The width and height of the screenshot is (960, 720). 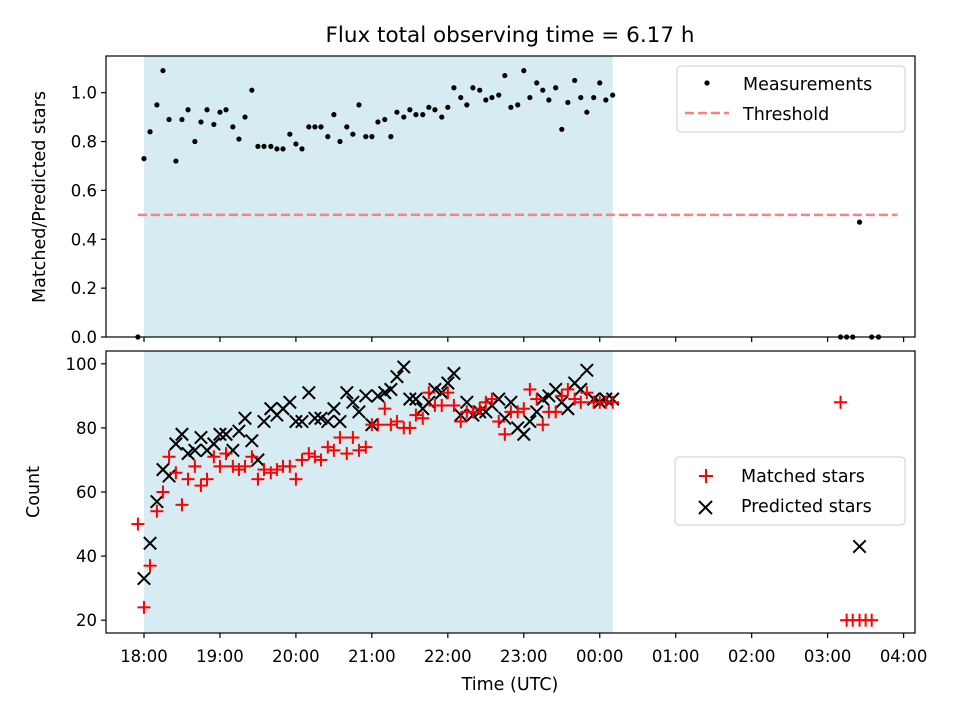 What do you see at coordinates (807, 85) in the screenshot?
I see `legend-measurements-label: Measurements` at bounding box center [807, 85].